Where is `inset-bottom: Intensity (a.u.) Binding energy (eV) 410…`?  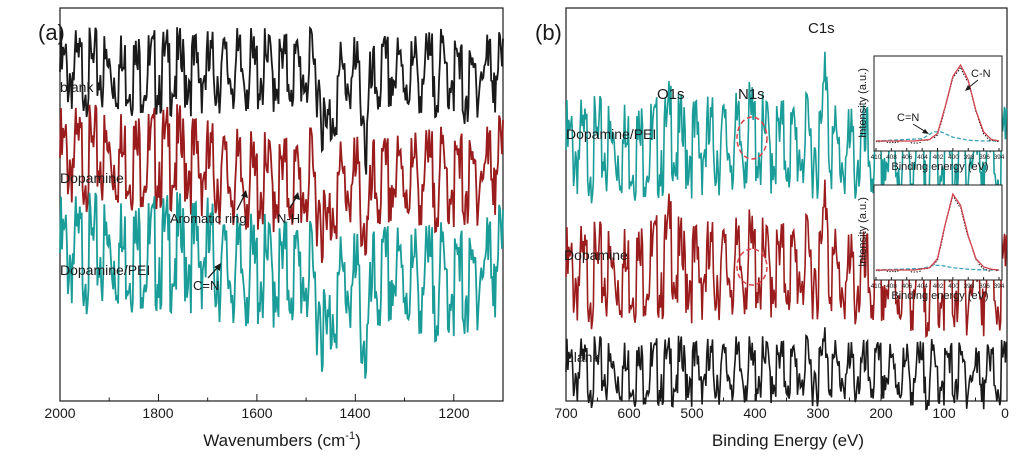 inset-bottom: Intensity (a.u.) Binding energy (eV) 410… is located at coordinates (931, 243).